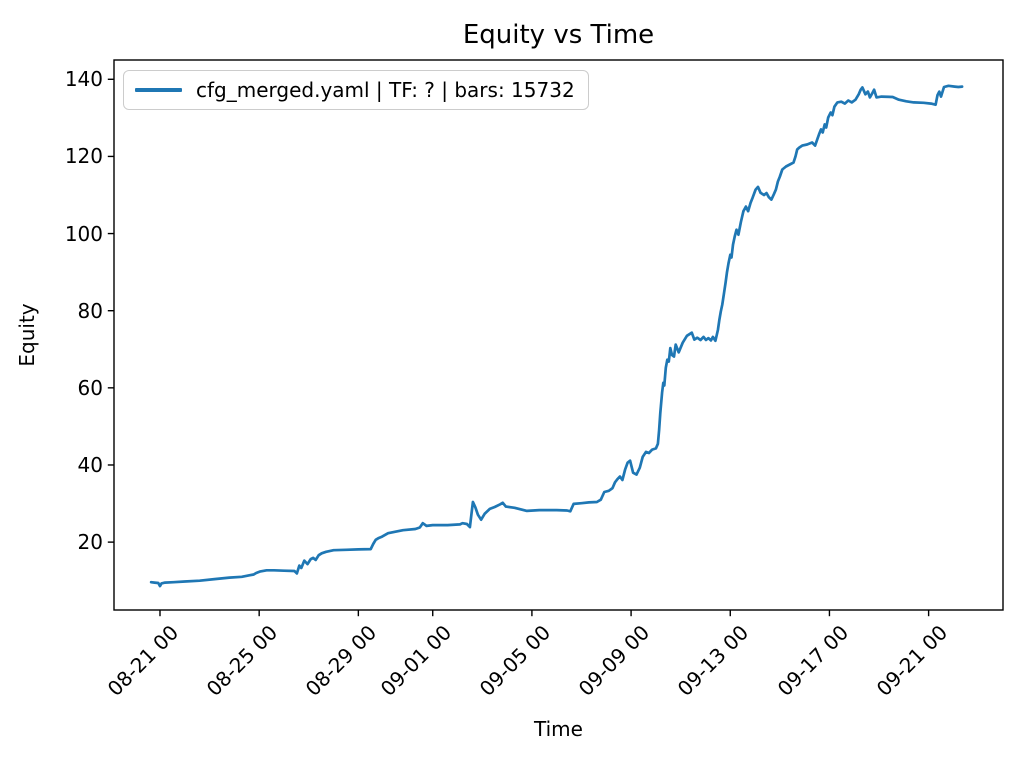 The image size is (1024, 768). I want to click on legend-line-sample, so click(158, 90).